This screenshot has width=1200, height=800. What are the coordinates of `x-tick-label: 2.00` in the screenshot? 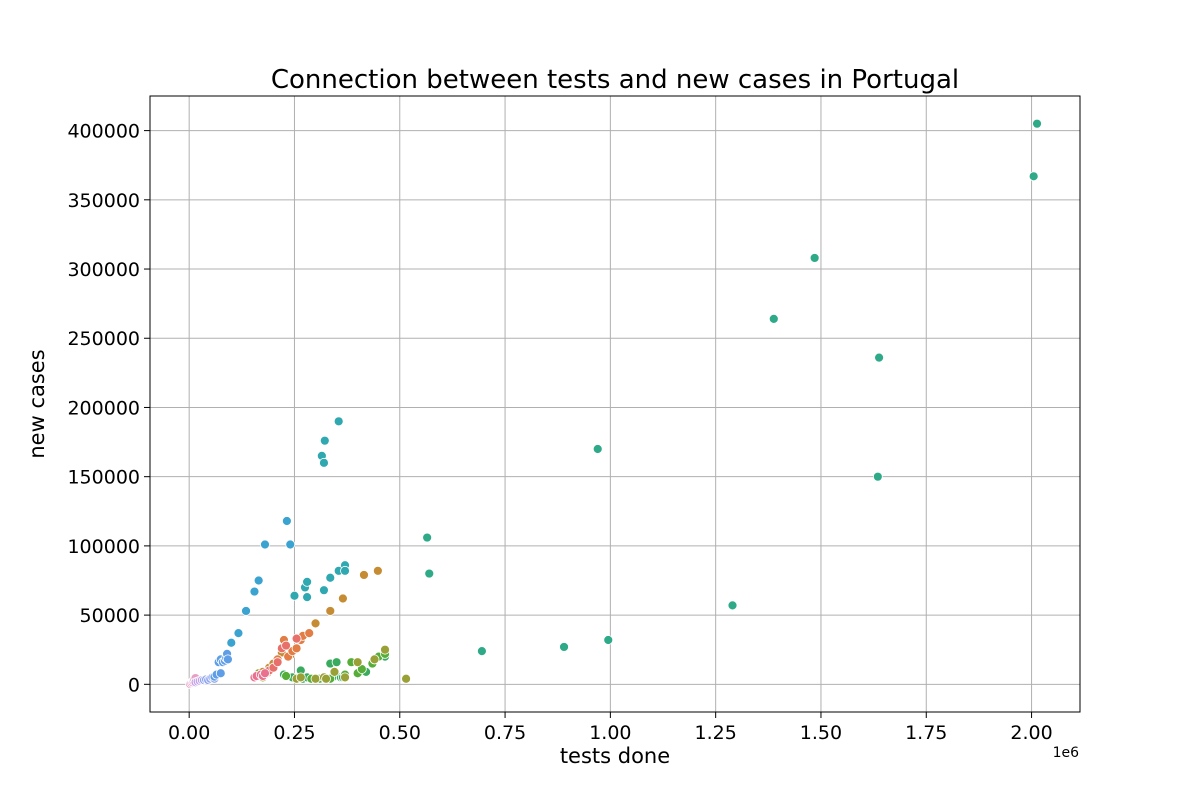 It's located at (1031, 733).